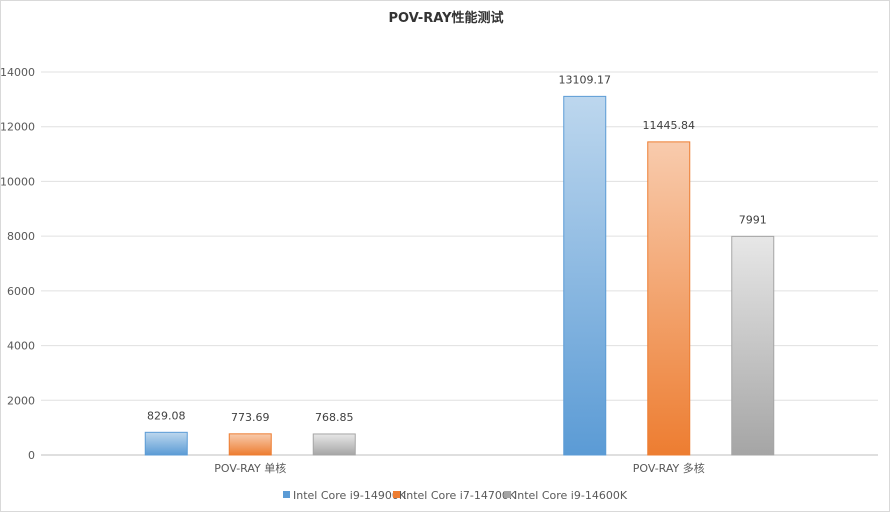 The height and width of the screenshot is (513, 890). I want to click on legend-label: Intel Core i9-14600K, so click(571, 495).